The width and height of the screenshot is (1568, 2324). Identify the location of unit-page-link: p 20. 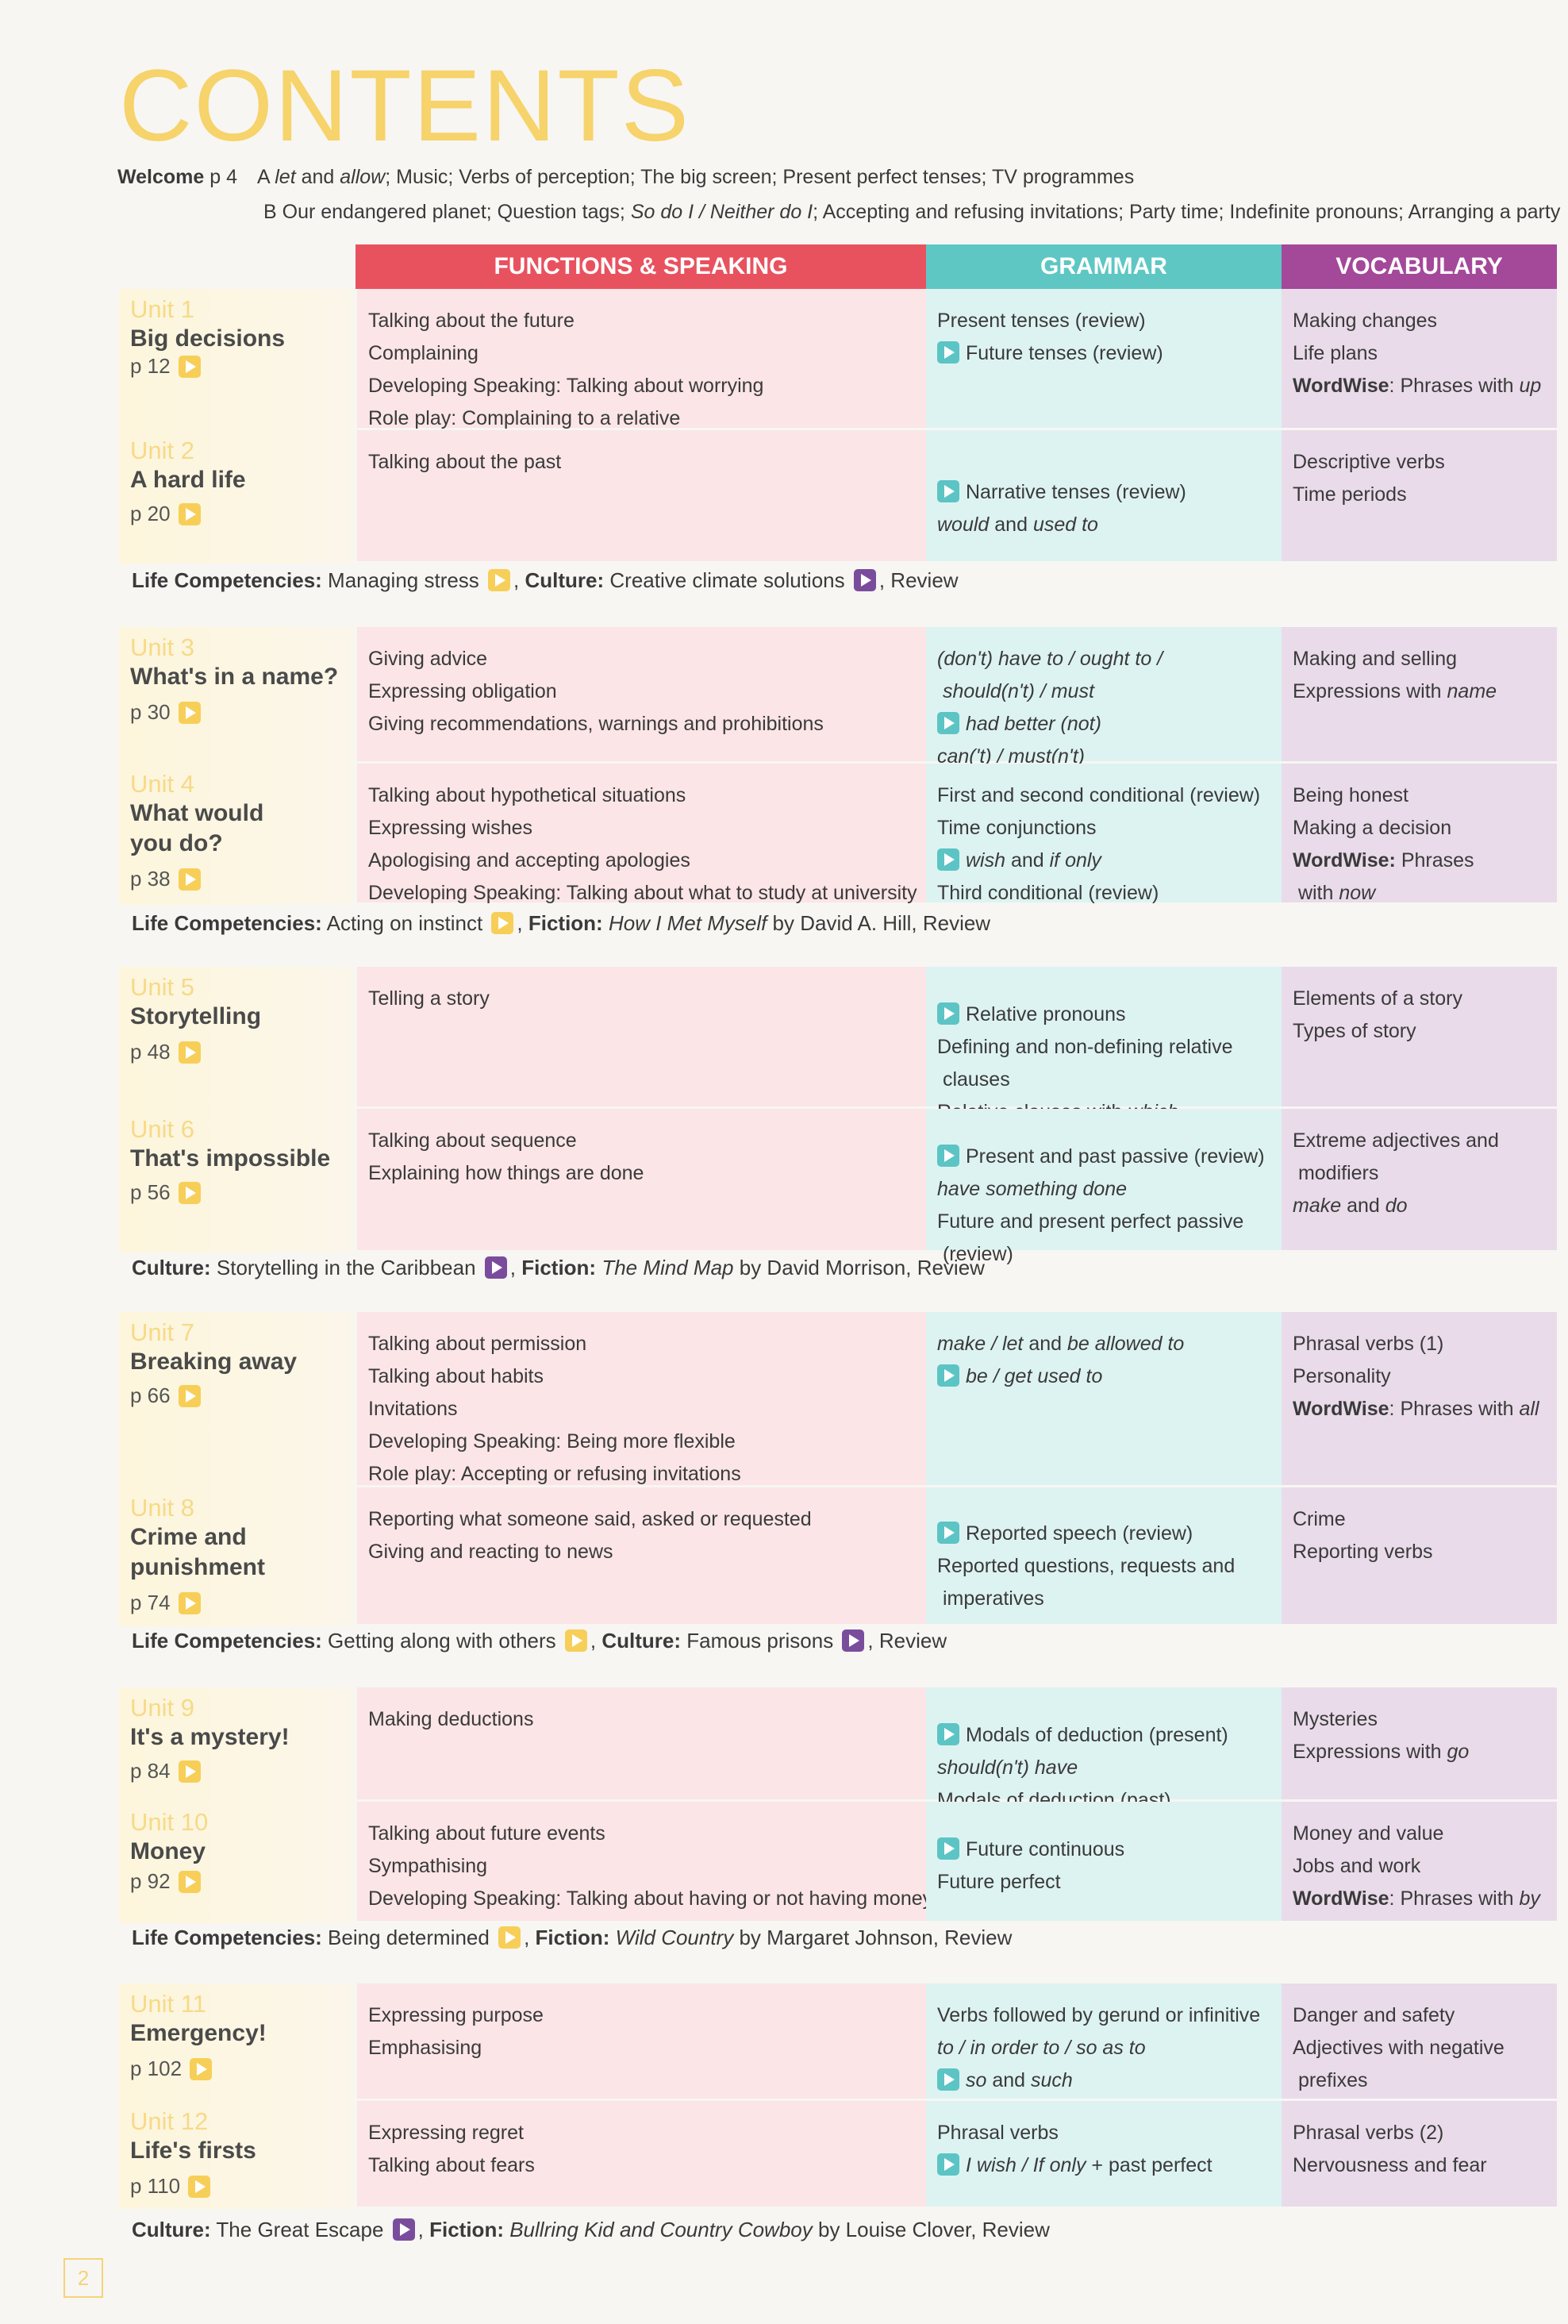
(168, 514).